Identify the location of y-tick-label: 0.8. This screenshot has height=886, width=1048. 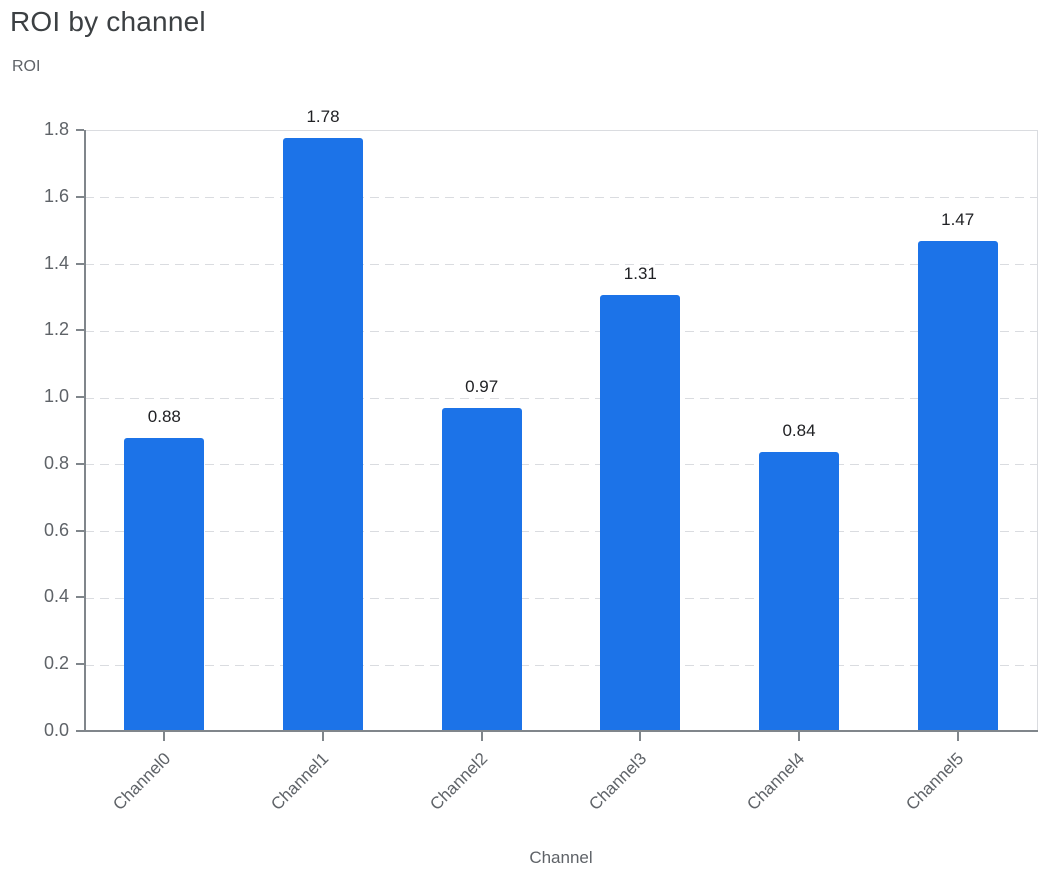
(56, 462).